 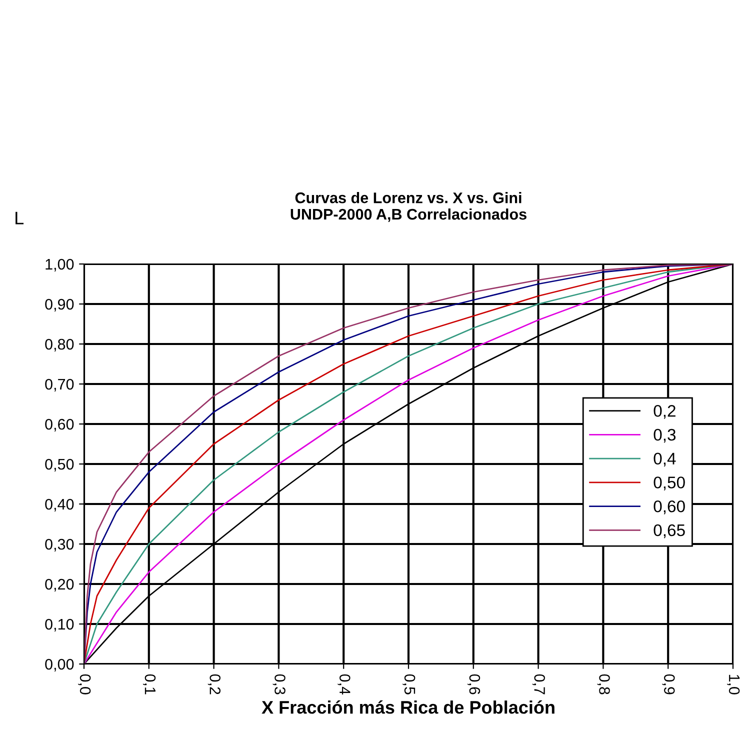 What do you see at coordinates (59, 505) in the screenshot?
I see `y-tick-label: 0,40` at bounding box center [59, 505].